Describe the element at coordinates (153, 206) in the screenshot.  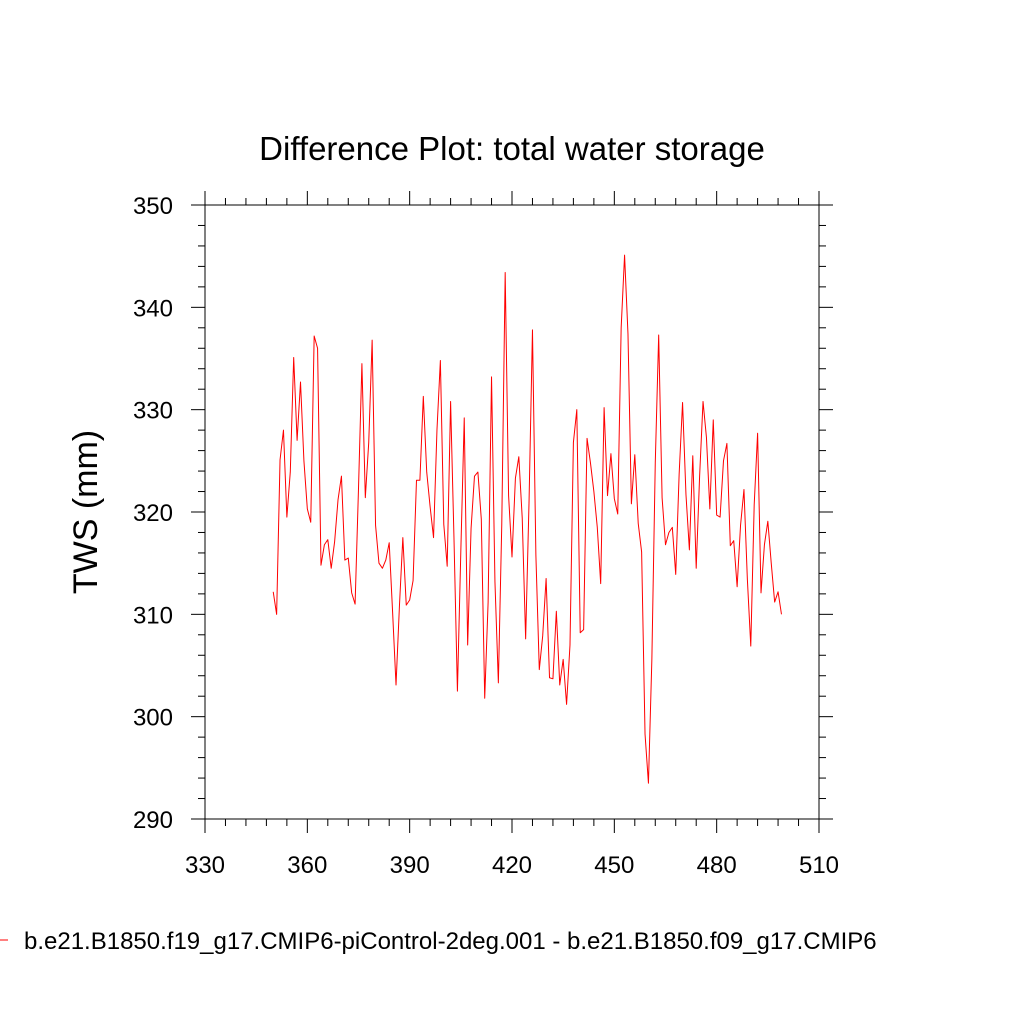
I see `y-tick-label: 350` at that location.